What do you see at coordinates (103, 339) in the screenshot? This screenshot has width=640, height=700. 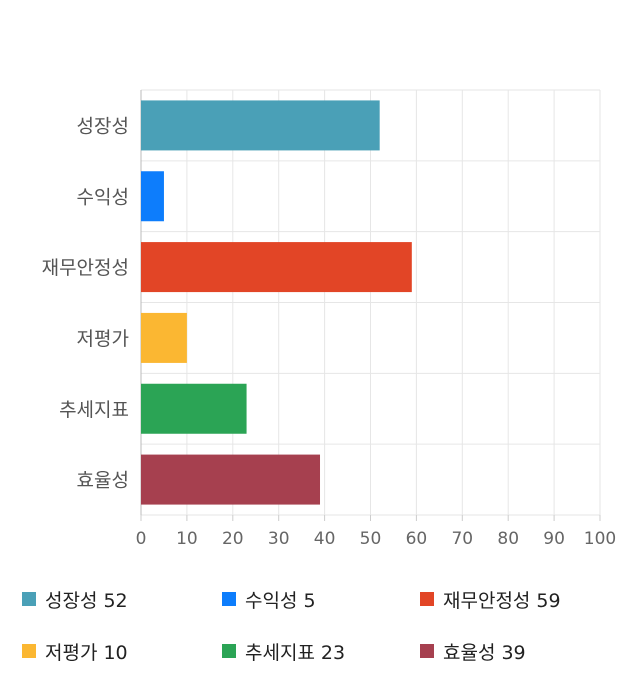 I see `category-label: 저평가` at bounding box center [103, 339].